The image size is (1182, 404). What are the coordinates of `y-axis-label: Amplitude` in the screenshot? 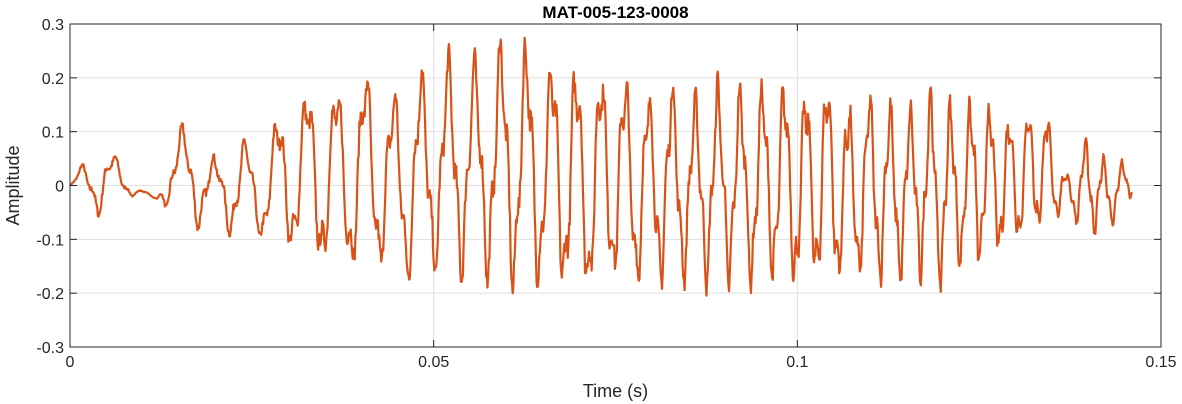 It's located at (13, 185).